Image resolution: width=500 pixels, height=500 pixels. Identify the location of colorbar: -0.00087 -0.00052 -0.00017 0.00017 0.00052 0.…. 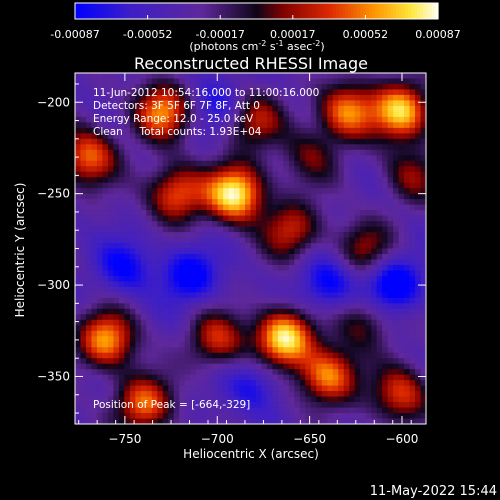
(255, 27).